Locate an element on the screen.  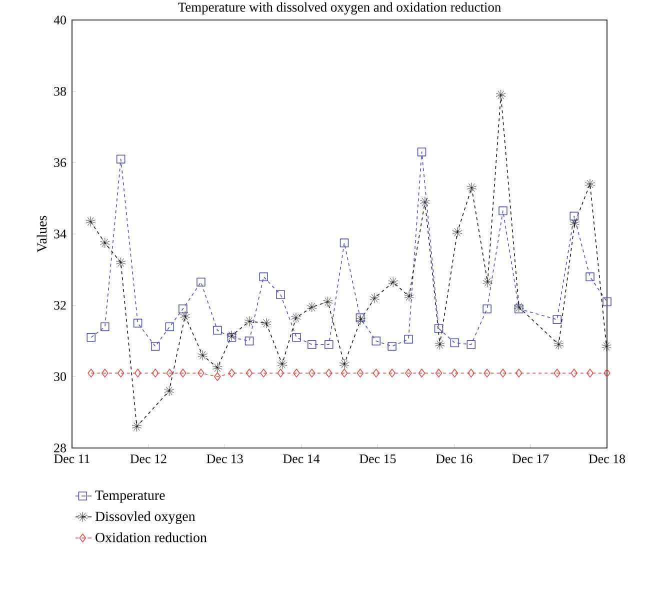
x-tick-label: Dec 16 is located at coordinates (454, 459).